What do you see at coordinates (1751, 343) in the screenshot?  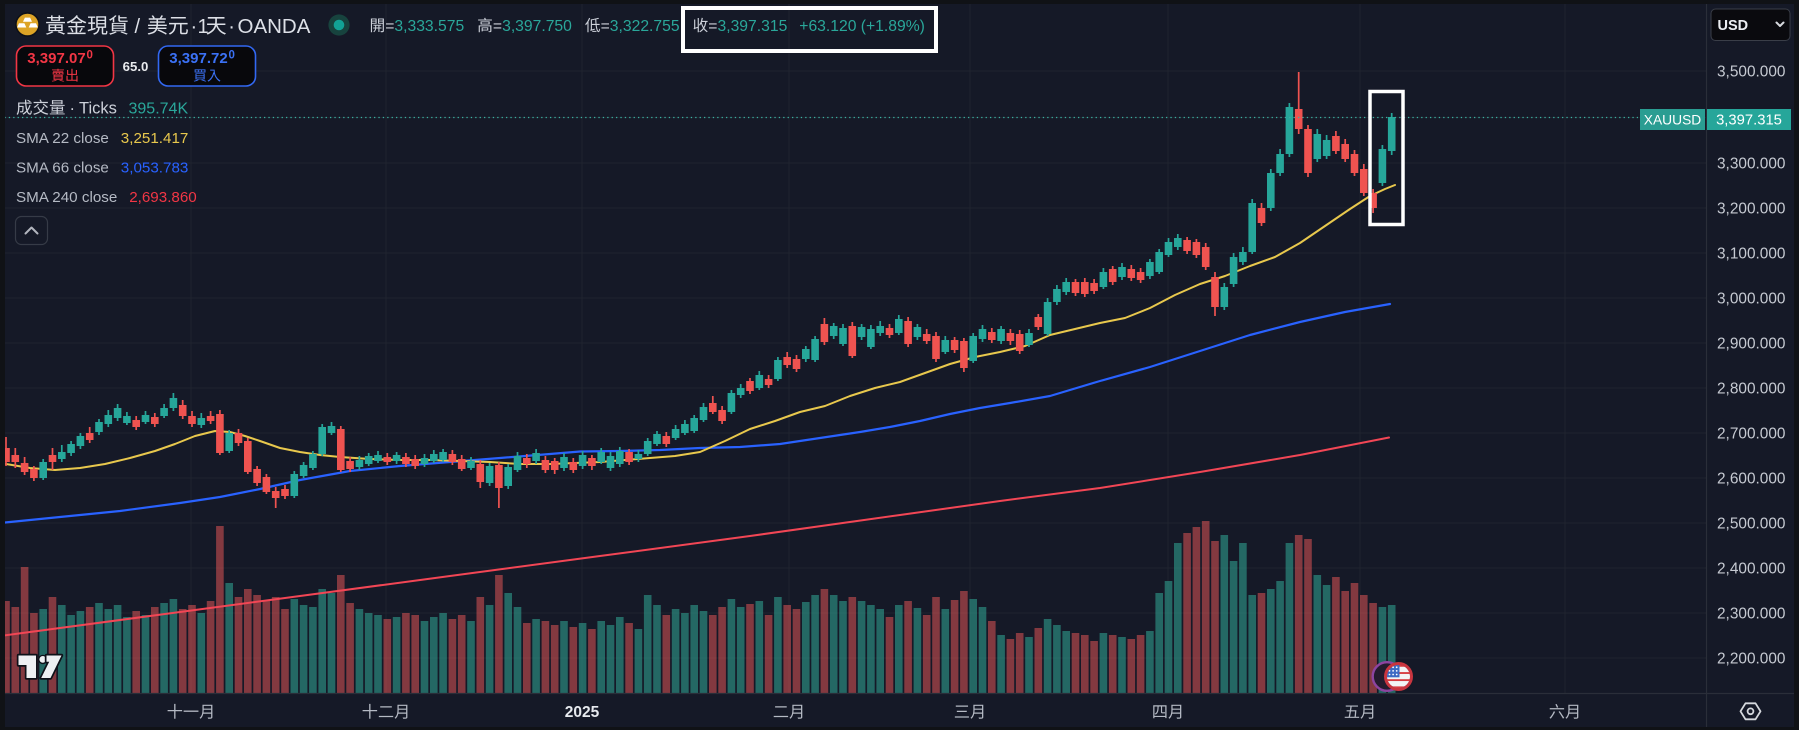 I see `svg-text: 2,900.000` at bounding box center [1751, 343].